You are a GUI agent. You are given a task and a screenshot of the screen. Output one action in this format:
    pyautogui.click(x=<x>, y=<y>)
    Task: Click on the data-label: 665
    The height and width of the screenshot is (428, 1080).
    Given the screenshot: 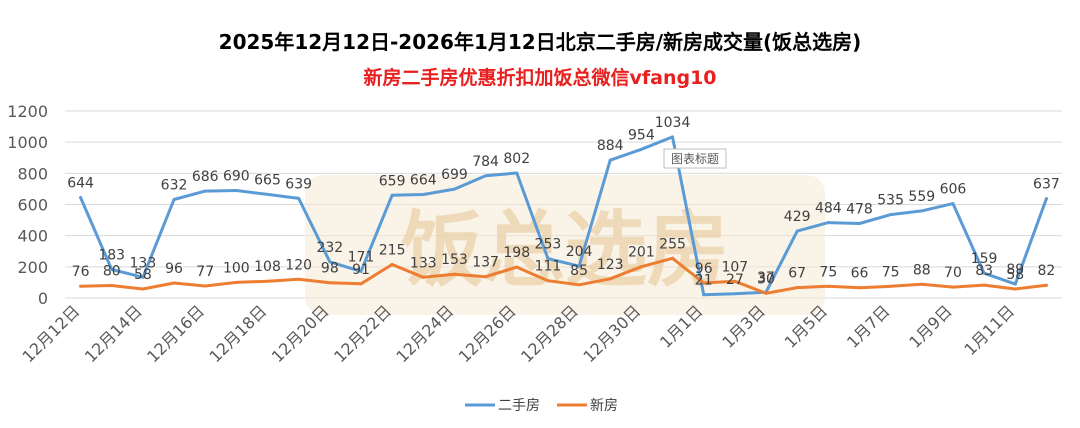 What is the action you would take?
    pyautogui.click(x=267, y=180)
    